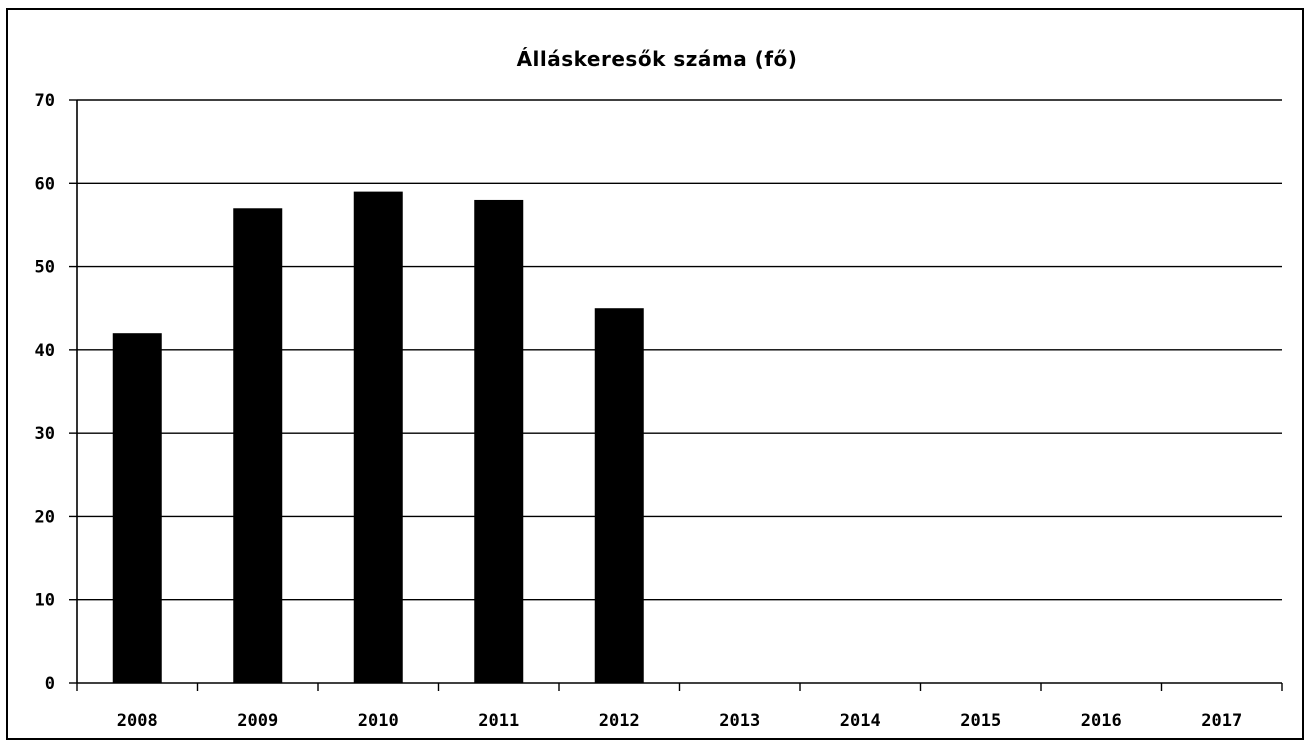 This screenshot has height=746, width=1314. I want to click on chart-title: Álláskeresők száma (fő), so click(657, 59).